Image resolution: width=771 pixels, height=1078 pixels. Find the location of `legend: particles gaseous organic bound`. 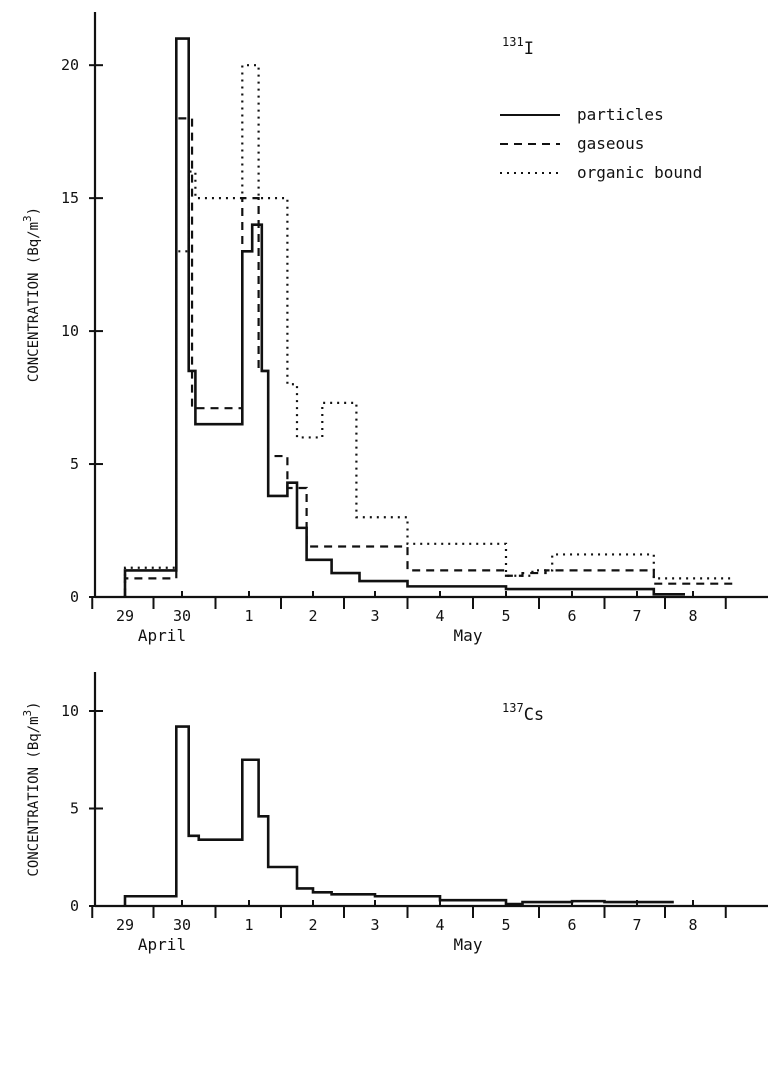

legend: particles gaseous organic bound is located at coordinates (601, 143).